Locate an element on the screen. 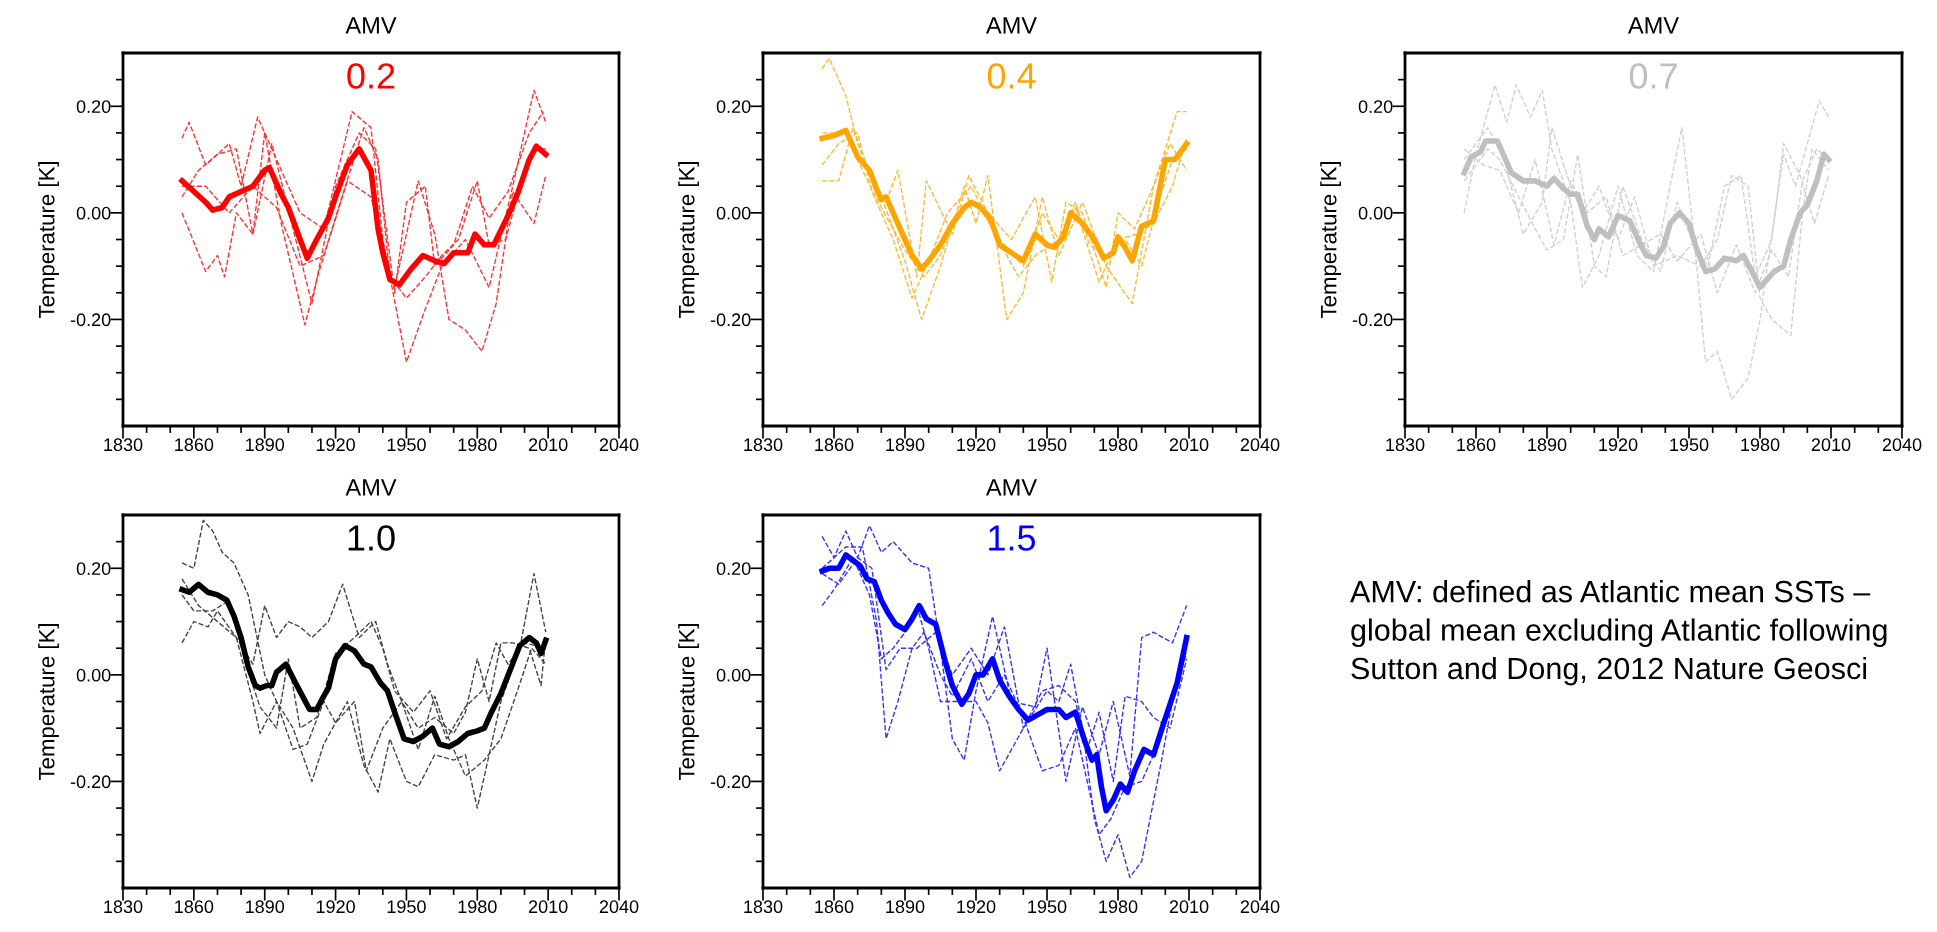  annotation: 0.4 is located at coordinates (1011, 76).